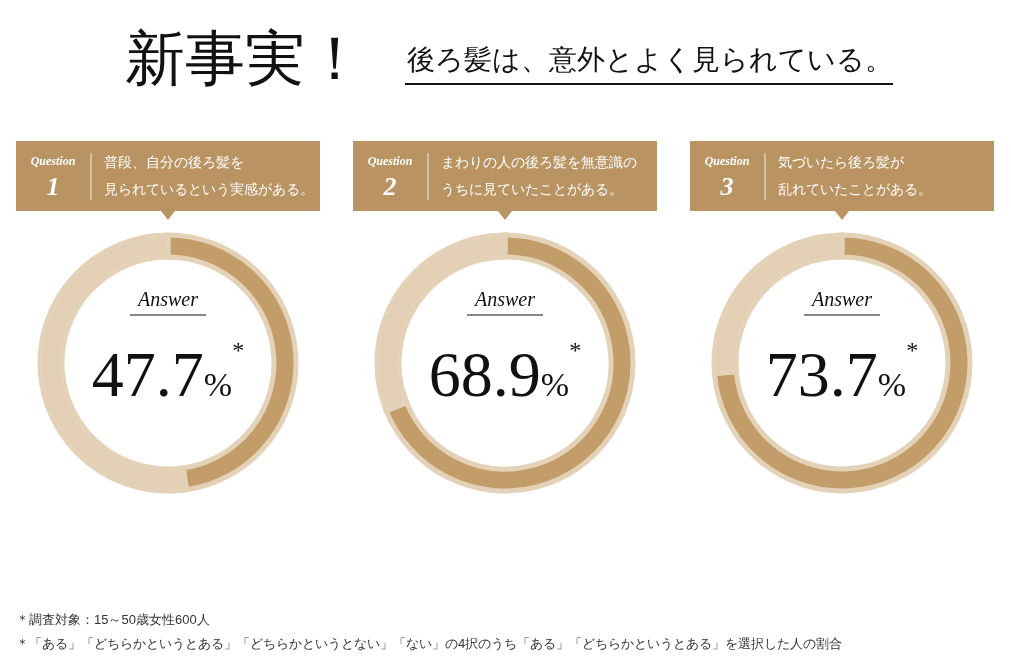  I want to click on donut-slice, so click(842, 363).